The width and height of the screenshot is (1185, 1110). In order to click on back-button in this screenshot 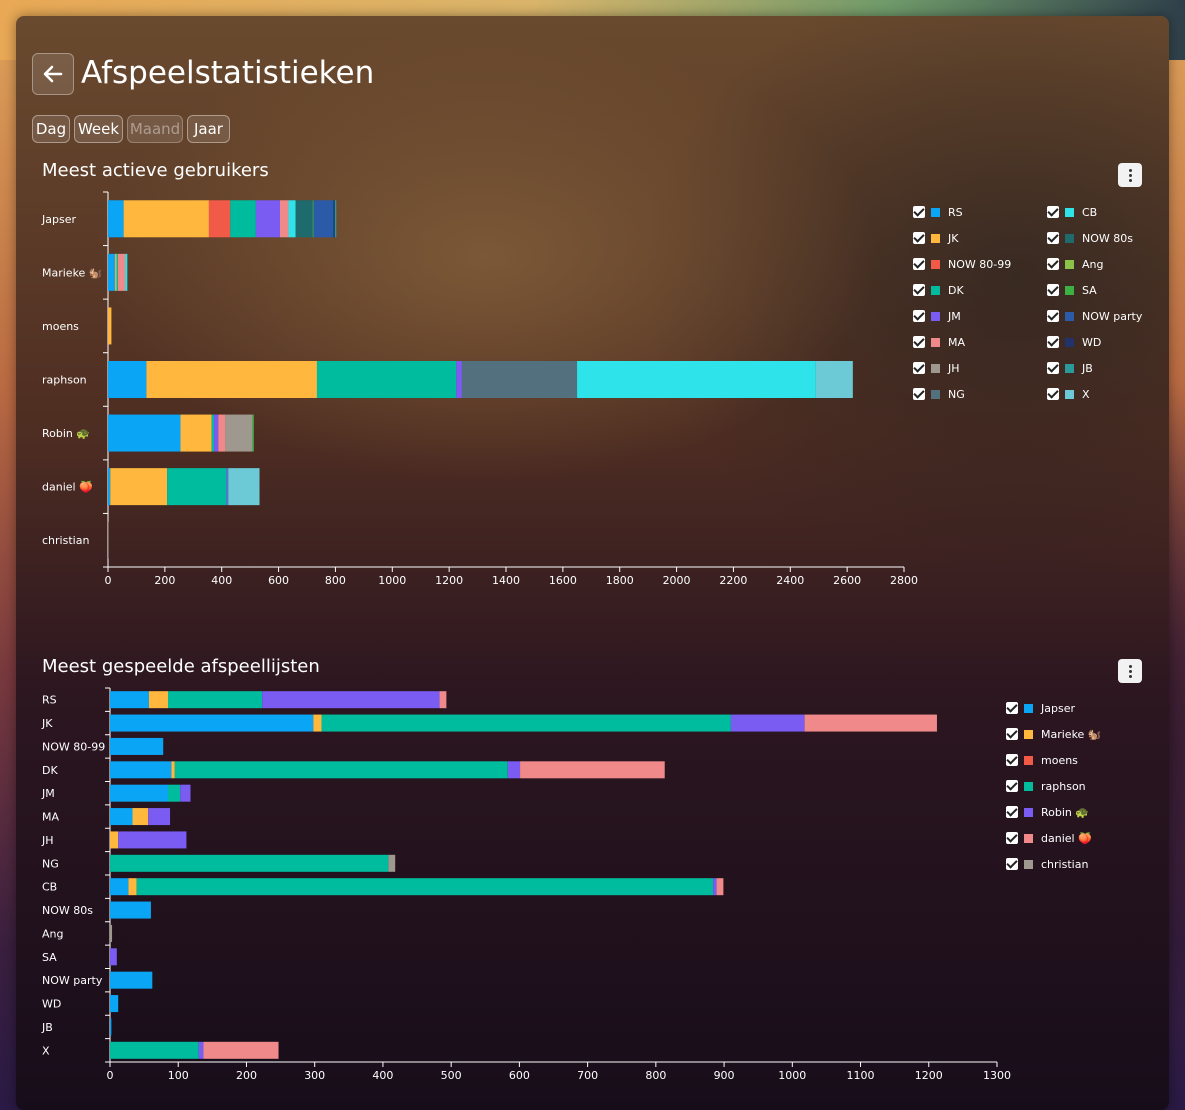, I will do `click(53, 74)`.